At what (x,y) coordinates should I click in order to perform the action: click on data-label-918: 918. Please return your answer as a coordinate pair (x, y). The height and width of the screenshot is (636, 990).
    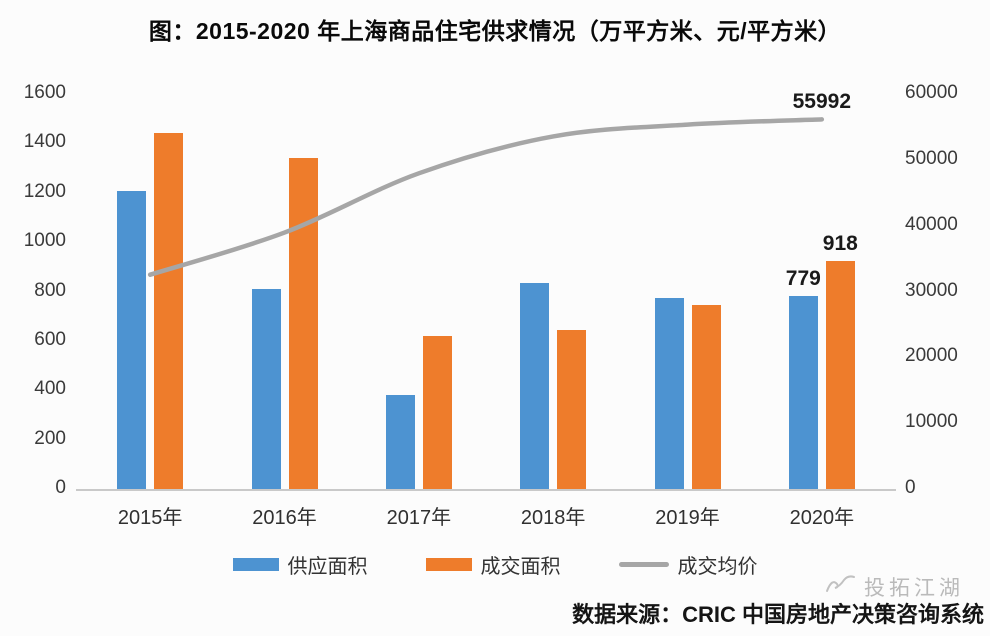
    Looking at the image, I should click on (840, 244).